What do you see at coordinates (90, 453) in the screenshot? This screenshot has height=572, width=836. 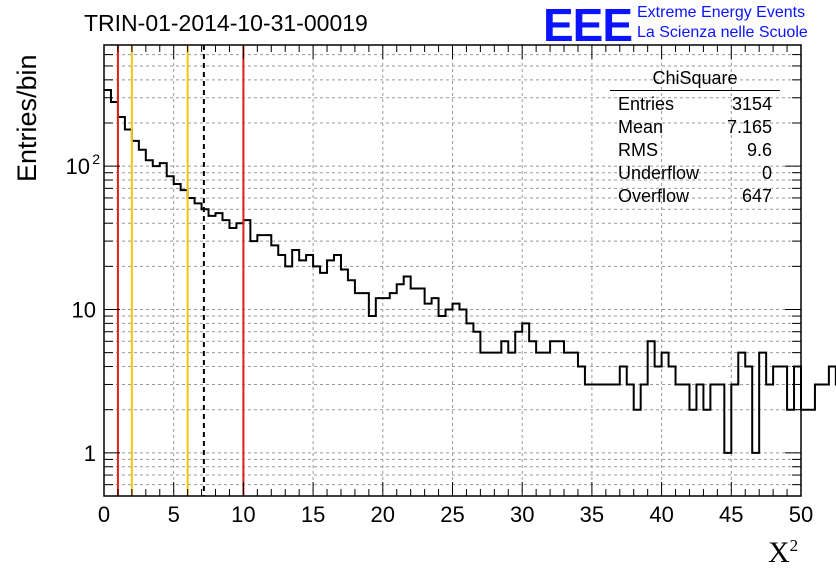 I see `y-tick-label: 1` at bounding box center [90, 453].